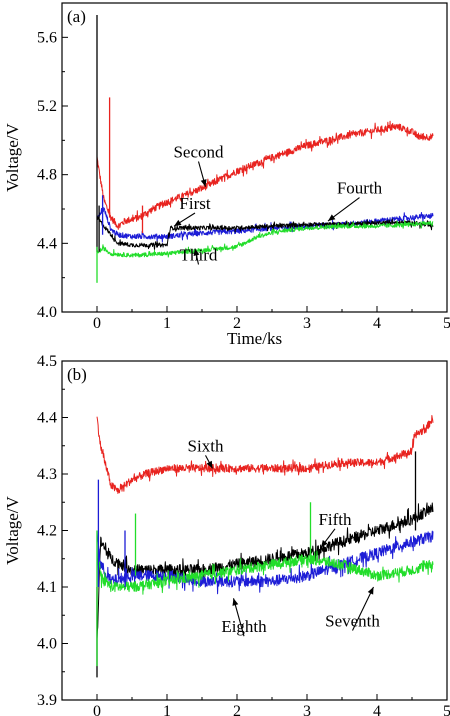 The height and width of the screenshot is (716, 450). What do you see at coordinates (47, 531) in the screenshot?
I see `y-tick-label: 4.2` at bounding box center [47, 531].